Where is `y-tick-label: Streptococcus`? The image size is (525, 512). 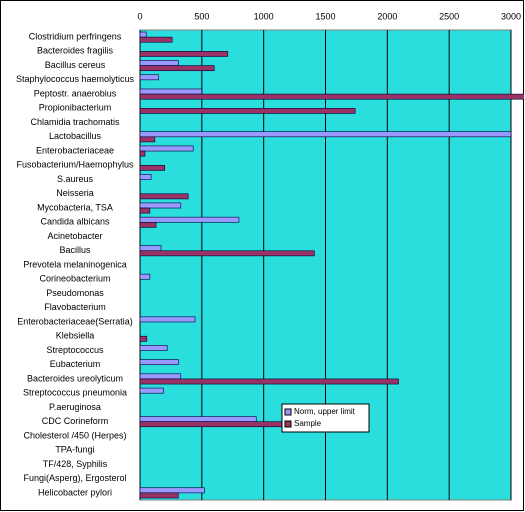 y-tick-label: Streptococcus is located at coordinates (75, 350).